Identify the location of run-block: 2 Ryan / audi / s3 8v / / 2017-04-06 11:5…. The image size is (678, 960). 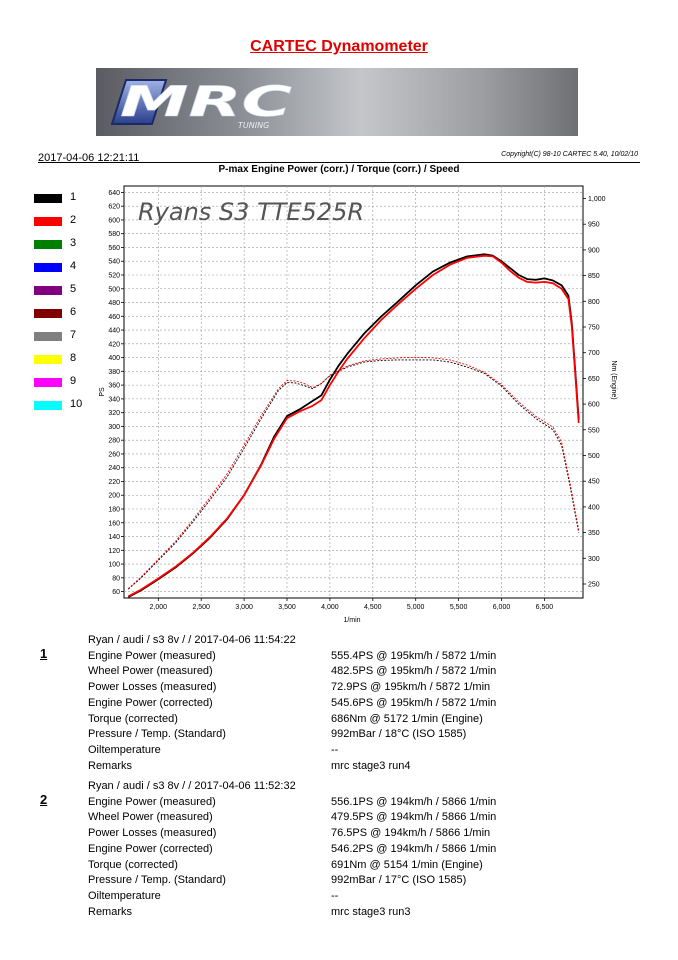
(340, 850).